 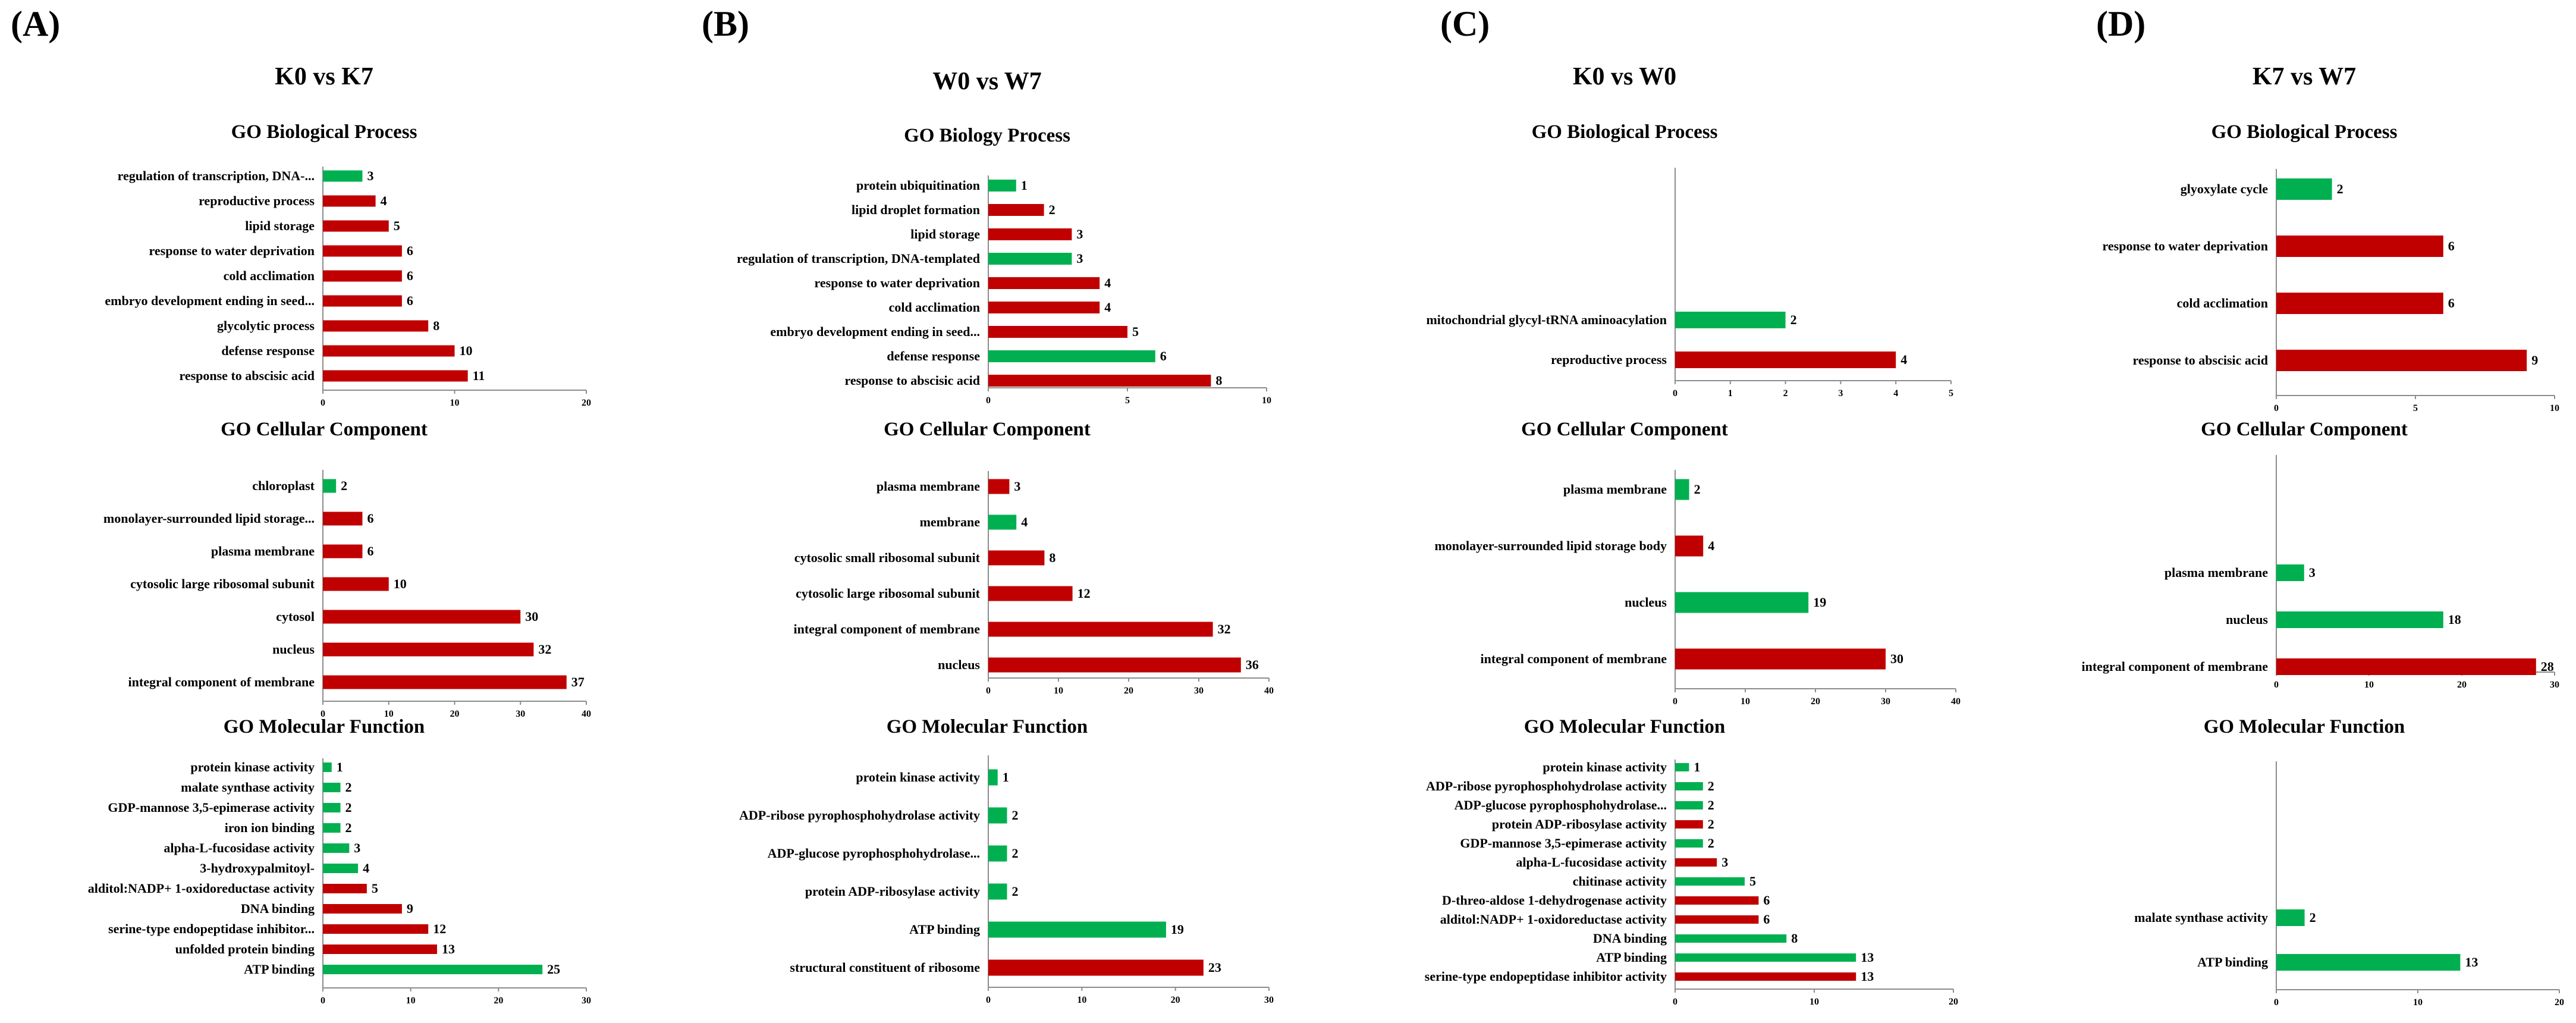 I want to click on value-label: 30, so click(x=531, y=616).